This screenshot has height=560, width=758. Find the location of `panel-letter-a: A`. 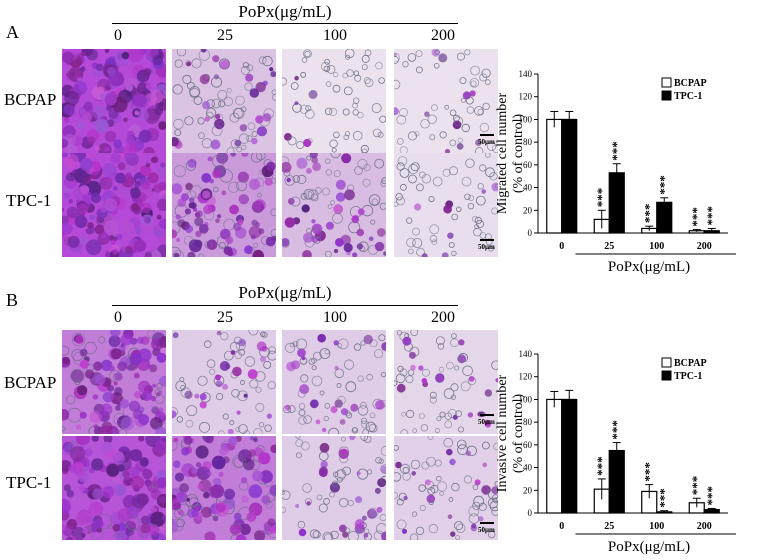

panel-letter-a: A is located at coordinates (12, 32).